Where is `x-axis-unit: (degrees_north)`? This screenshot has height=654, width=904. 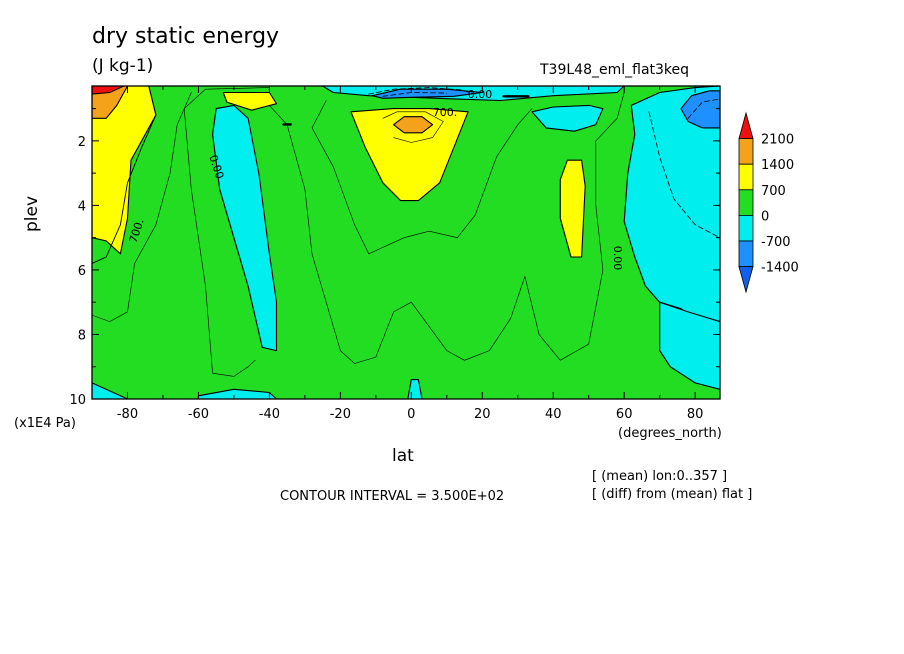 x-axis-unit: (degrees_north) is located at coordinates (670, 433).